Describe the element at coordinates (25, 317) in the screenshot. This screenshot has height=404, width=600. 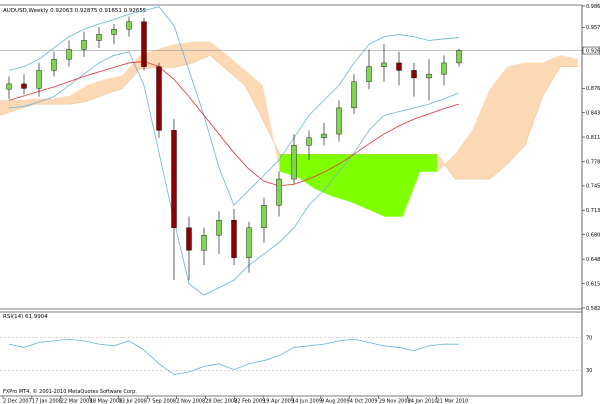
I see `rsi-title: RSI(14) 61.9904` at that location.